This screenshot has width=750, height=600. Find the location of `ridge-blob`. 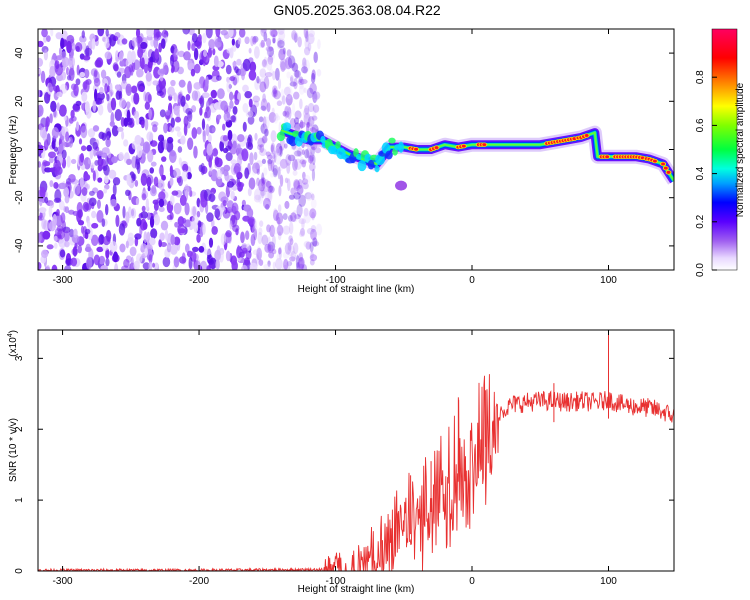

ridge-blob is located at coordinates (371, 164).